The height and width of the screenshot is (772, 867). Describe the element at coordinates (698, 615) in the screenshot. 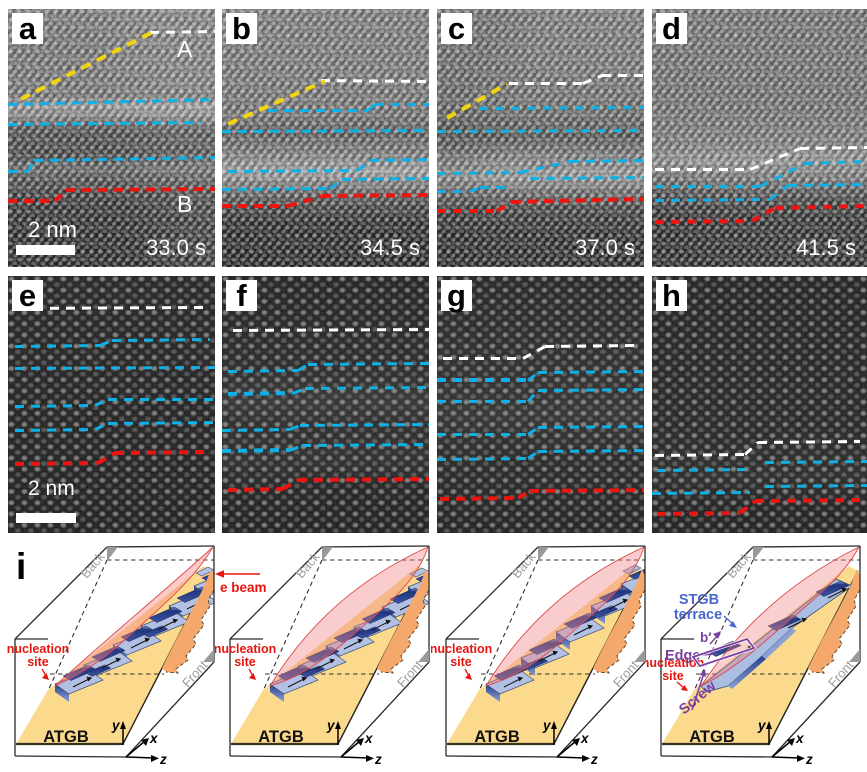

I see `svg-text: terrace` at that location.